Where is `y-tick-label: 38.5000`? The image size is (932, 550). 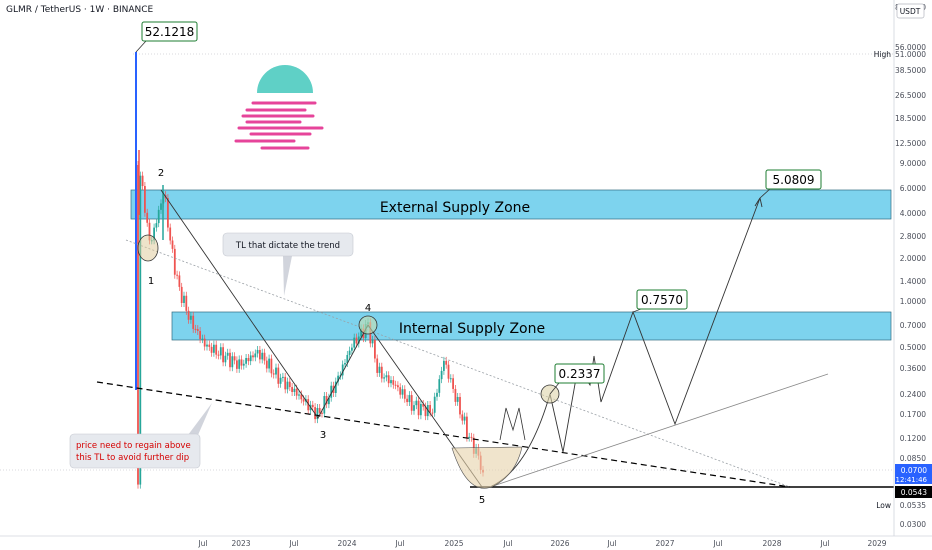 y-tick-label: 38.5000 is located at coordinates (910, 70).